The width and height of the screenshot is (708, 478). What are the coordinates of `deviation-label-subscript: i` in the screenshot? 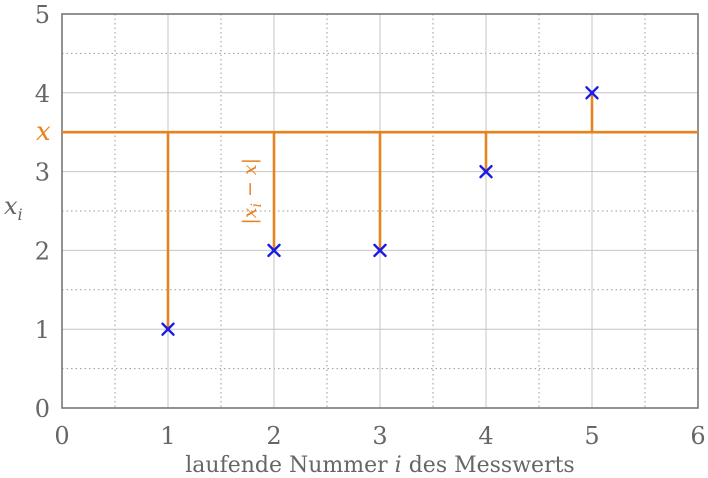 It's located at (257, 205).